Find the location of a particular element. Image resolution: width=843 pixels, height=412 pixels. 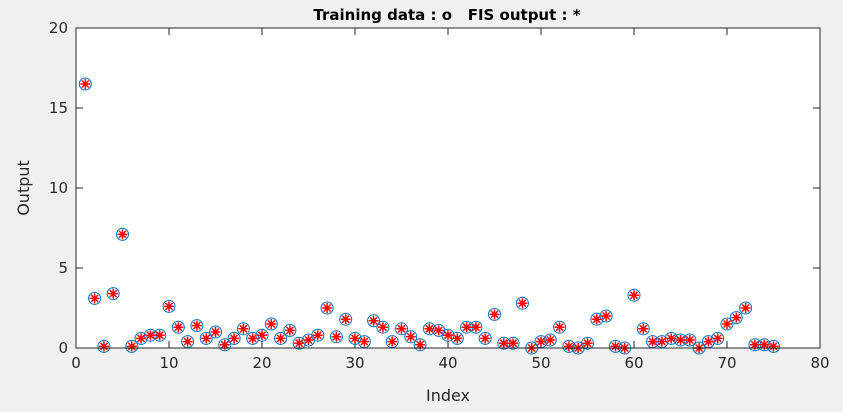

y-tick-label: 10 is located at coordinates (58, 188).